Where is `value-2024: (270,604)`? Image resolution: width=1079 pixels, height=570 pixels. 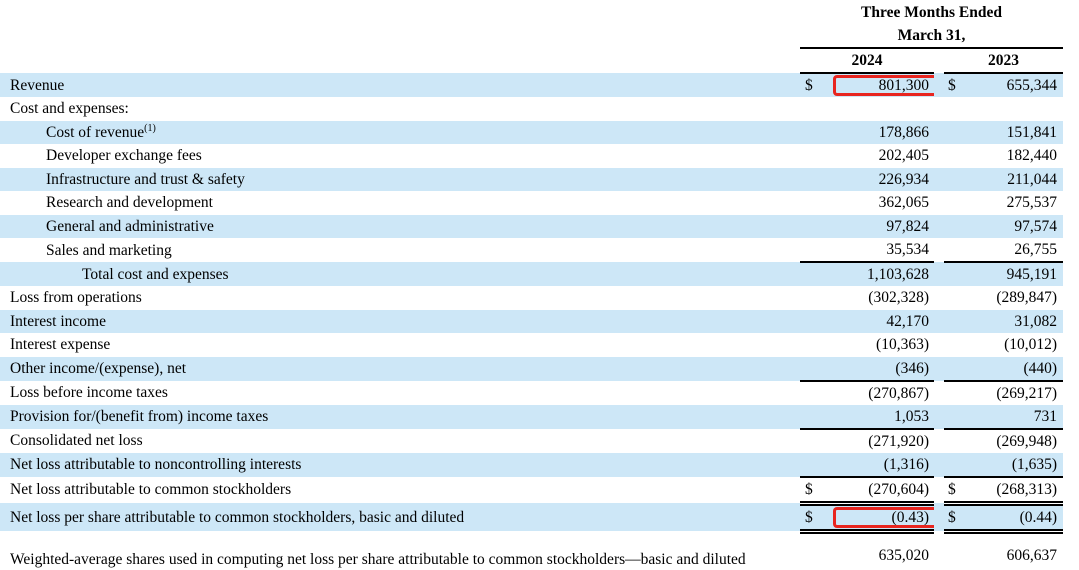
value-2024: (270,604) is located at coordinates (882, 491).